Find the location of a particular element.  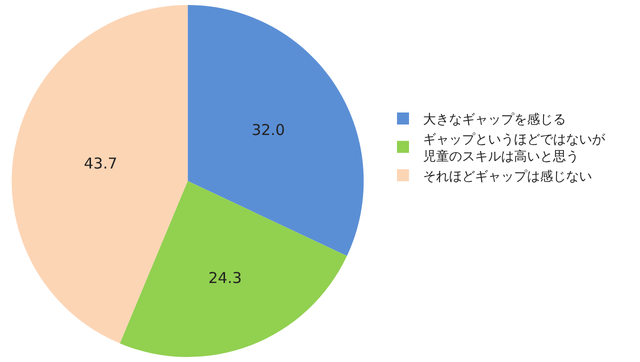

data-label: 32.0 is located at coordinates (268, 129).